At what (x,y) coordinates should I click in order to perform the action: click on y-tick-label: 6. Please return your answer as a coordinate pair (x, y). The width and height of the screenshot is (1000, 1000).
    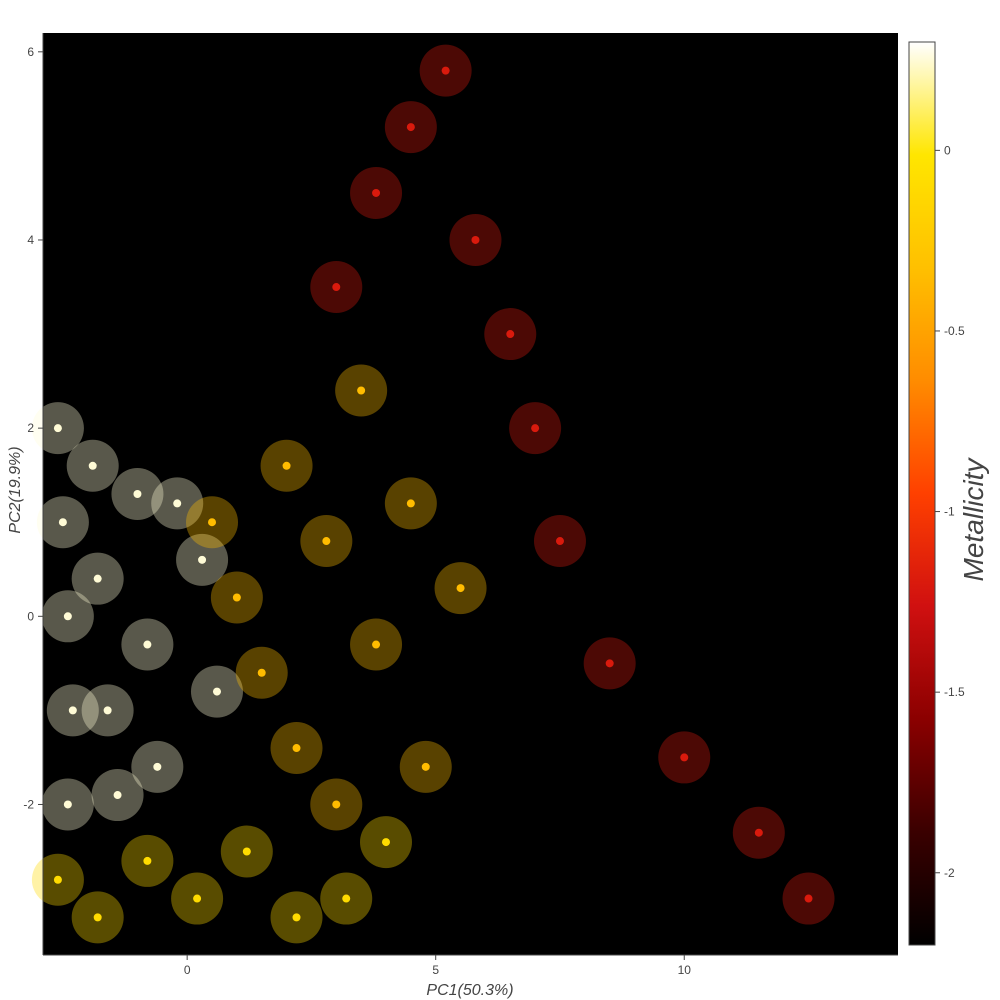
    Looking at the image, I should click on (30, 52).